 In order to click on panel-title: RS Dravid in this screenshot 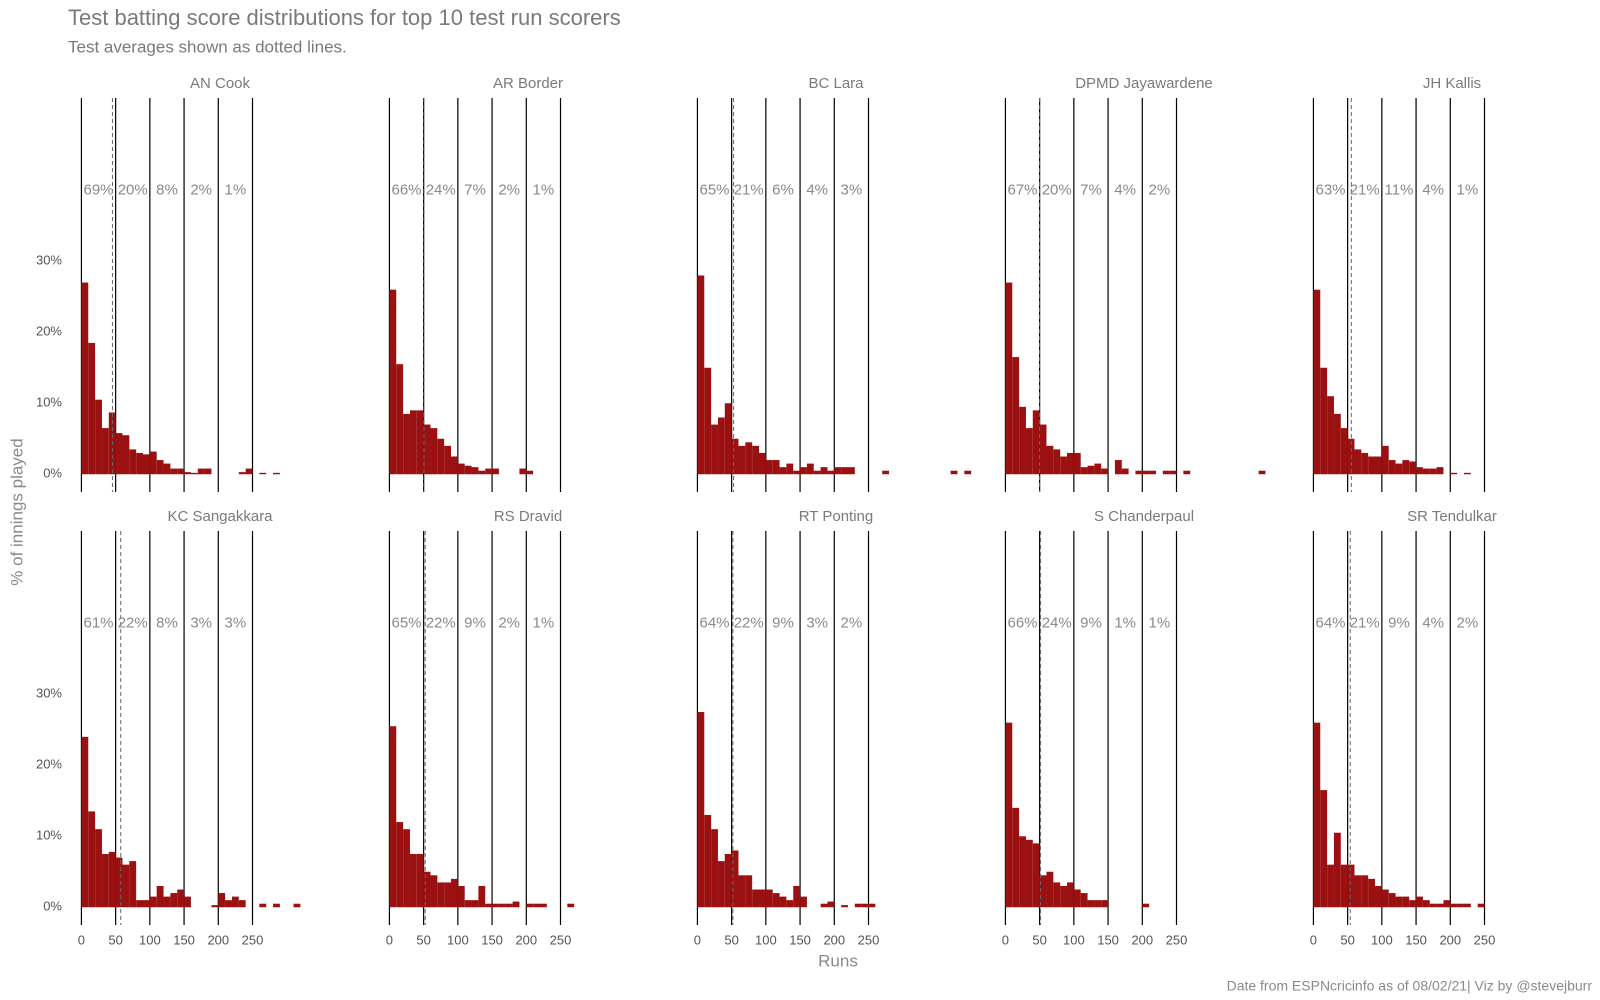, I will do `click(528, 516)`.